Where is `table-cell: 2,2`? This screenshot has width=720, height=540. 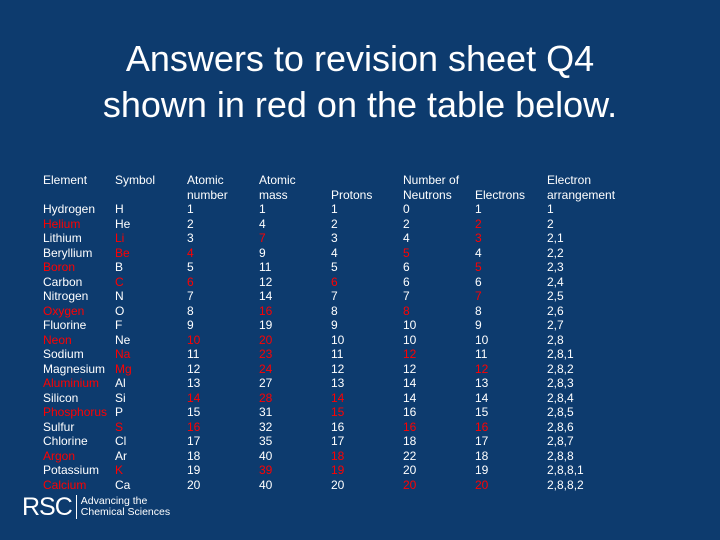 table-cell: 2,2 is located at coordinates (555, 252).